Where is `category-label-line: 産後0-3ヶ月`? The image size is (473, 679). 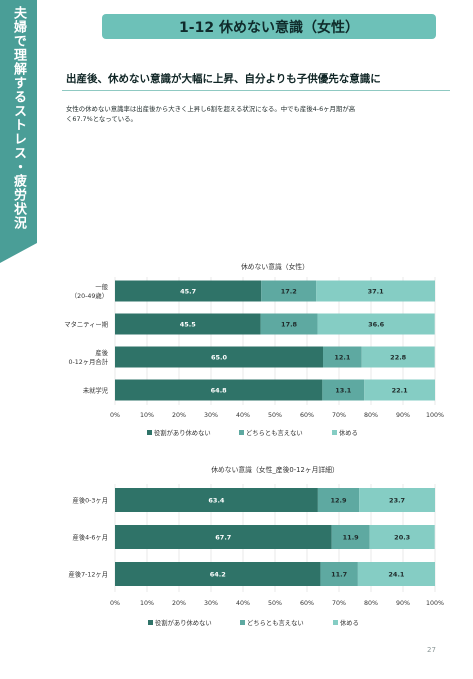 category-label-line: 産後0-3ヶ月 is located at coordinates (90, 500).